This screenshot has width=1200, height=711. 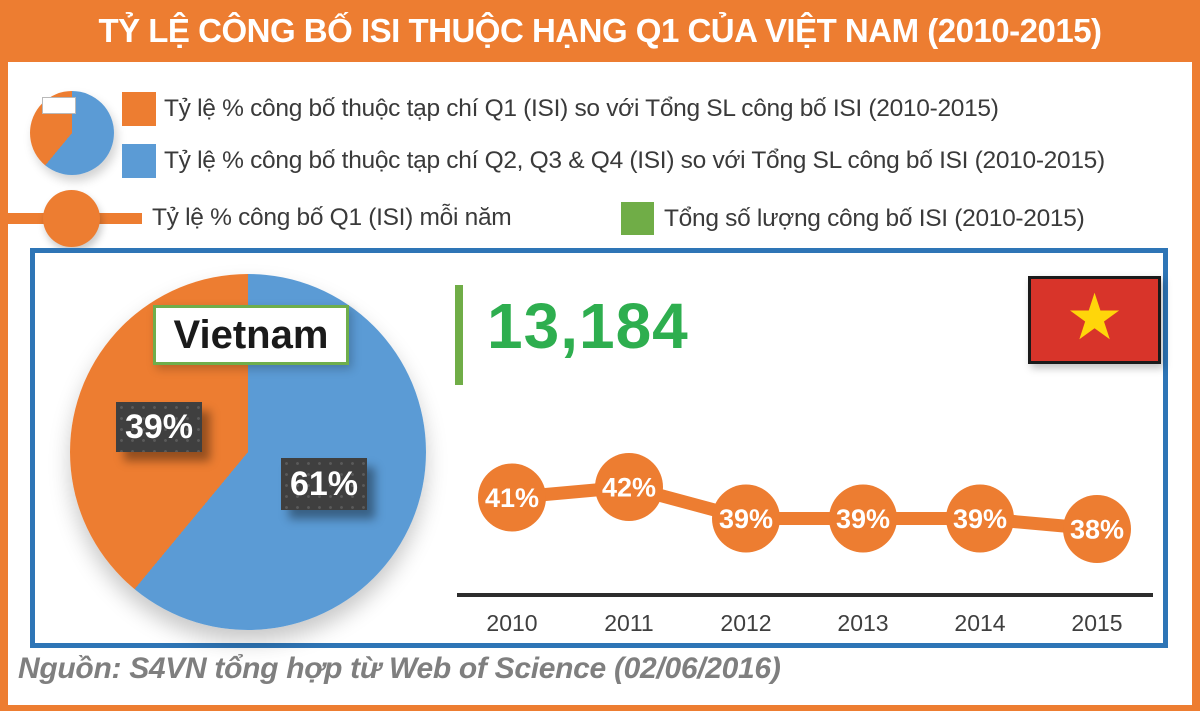 I want to click on x-tick-label: 2012, so click(x=745, y=623).